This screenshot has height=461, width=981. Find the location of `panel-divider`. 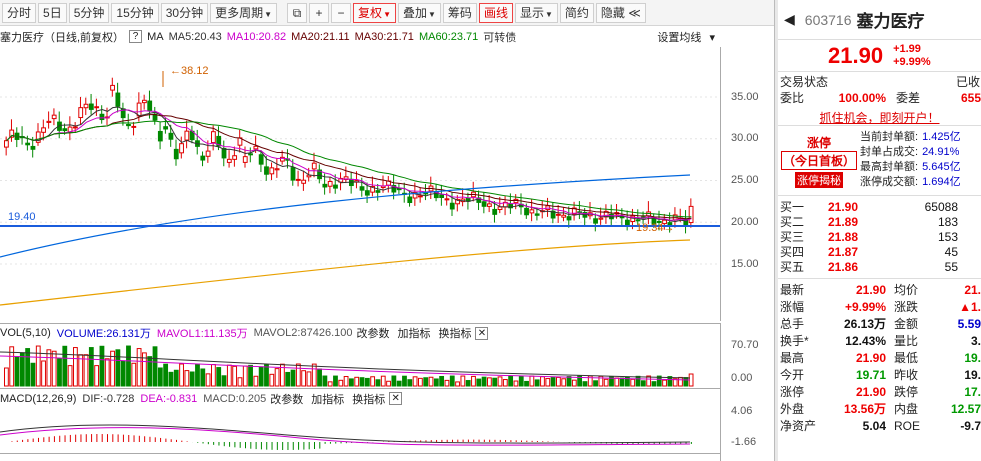

panel-divider is located at coordinates (776, 230).